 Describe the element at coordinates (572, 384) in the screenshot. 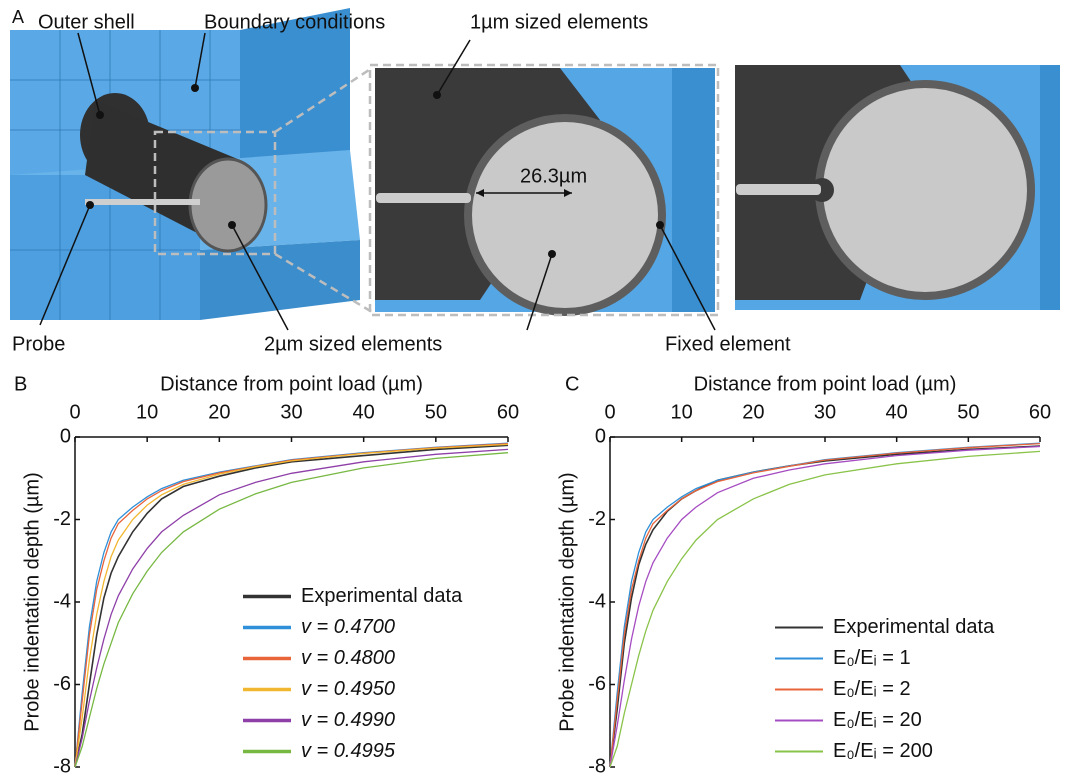

I see `panel-label: C` at that location.